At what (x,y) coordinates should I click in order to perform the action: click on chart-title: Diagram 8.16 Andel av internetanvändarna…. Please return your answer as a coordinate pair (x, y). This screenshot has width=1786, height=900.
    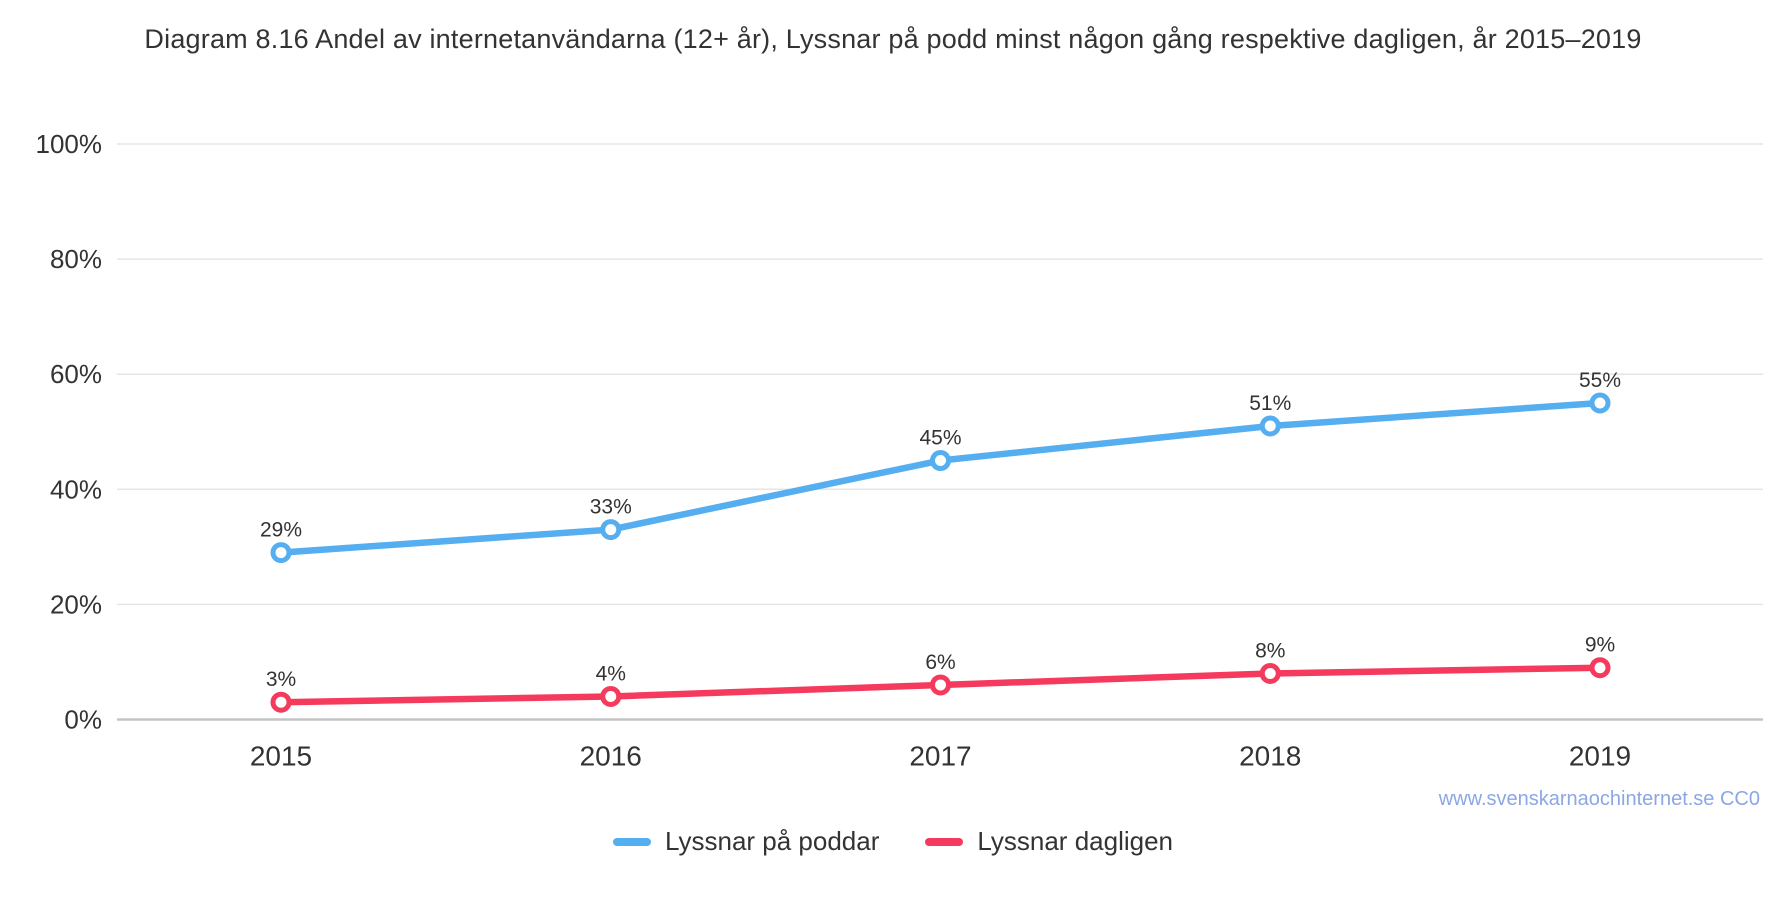
    Looking at the image, I should click on (893, 39).